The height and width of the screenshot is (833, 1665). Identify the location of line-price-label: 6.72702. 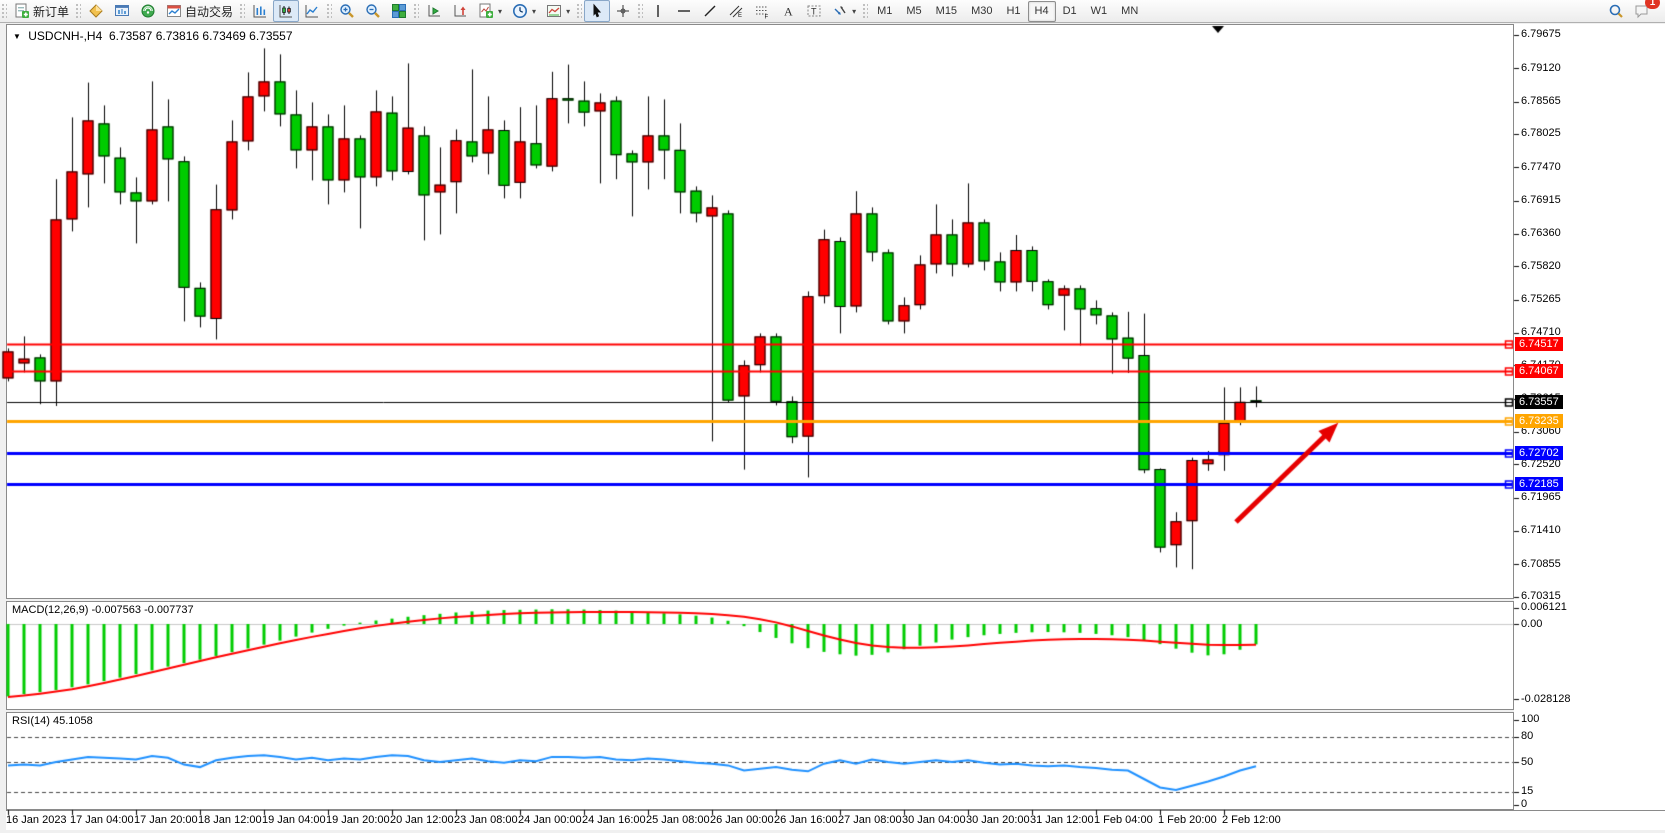
(1539, 453).